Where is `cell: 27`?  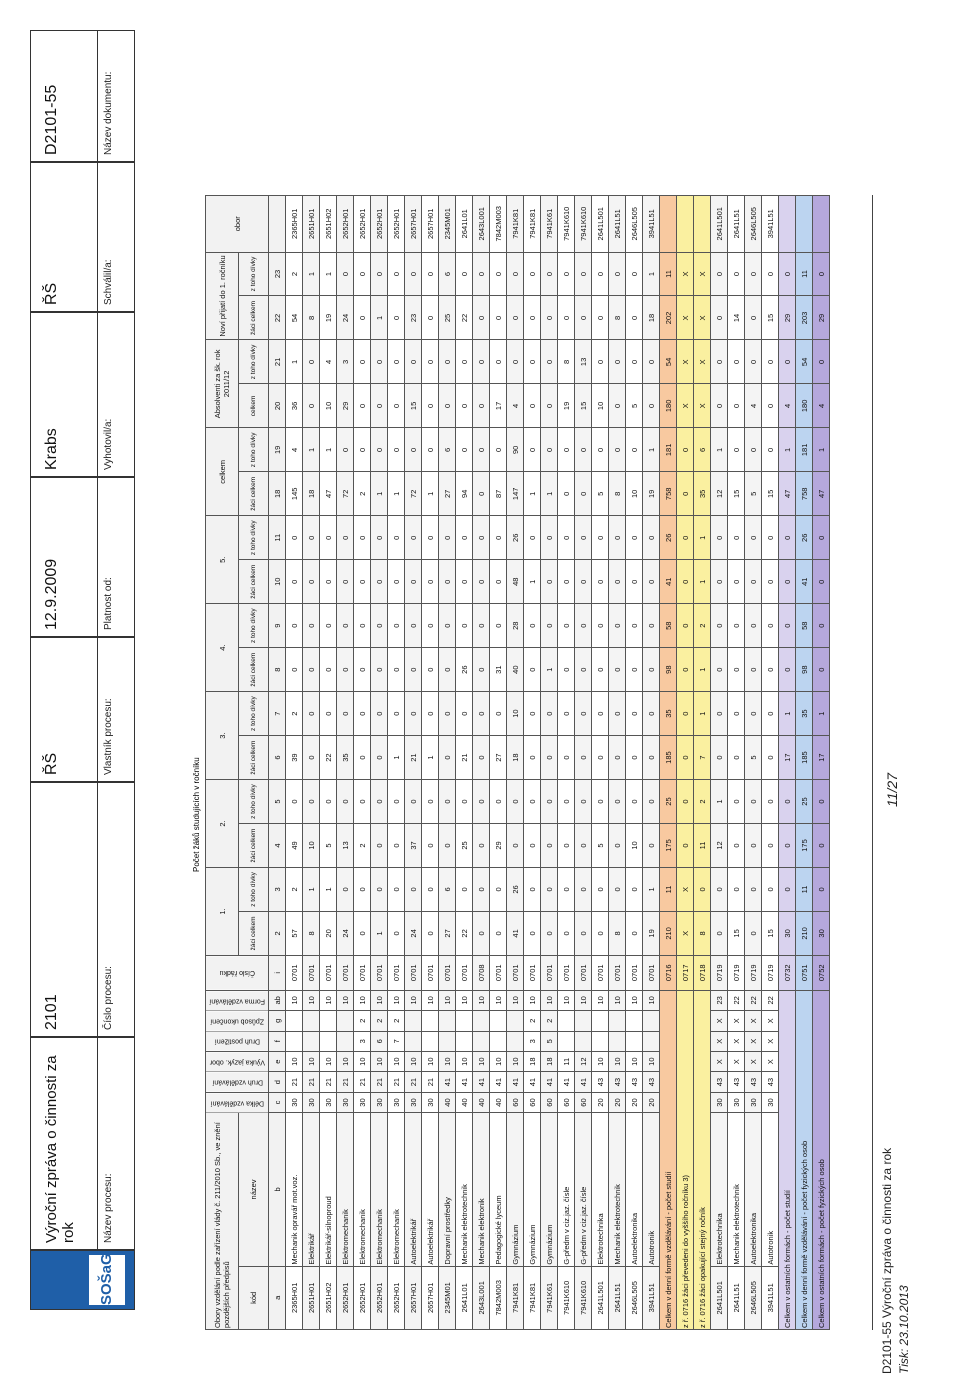
cell: 27 is located at coordinates (447, 933).